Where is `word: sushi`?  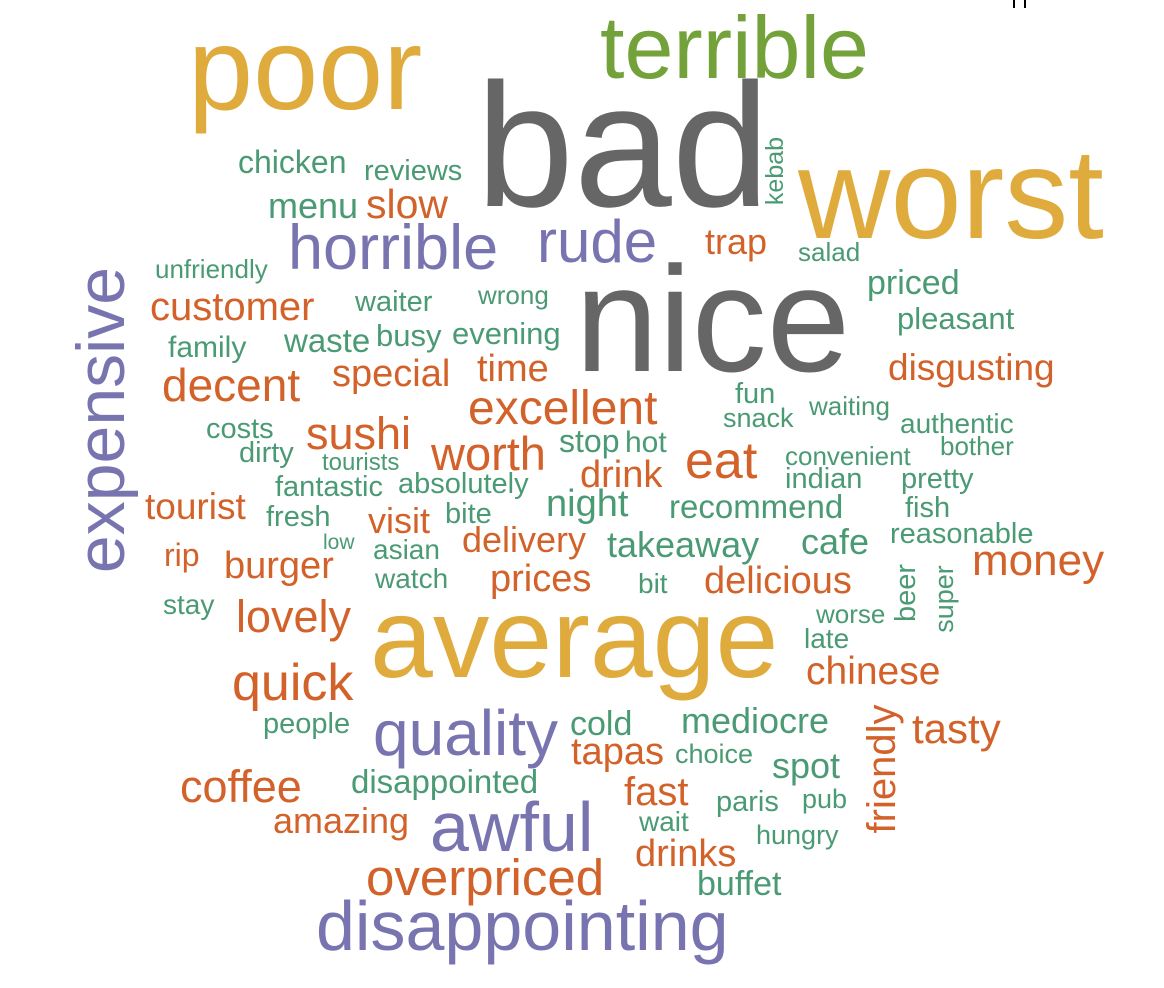 word: sushi is located at coordinates (359, 433).